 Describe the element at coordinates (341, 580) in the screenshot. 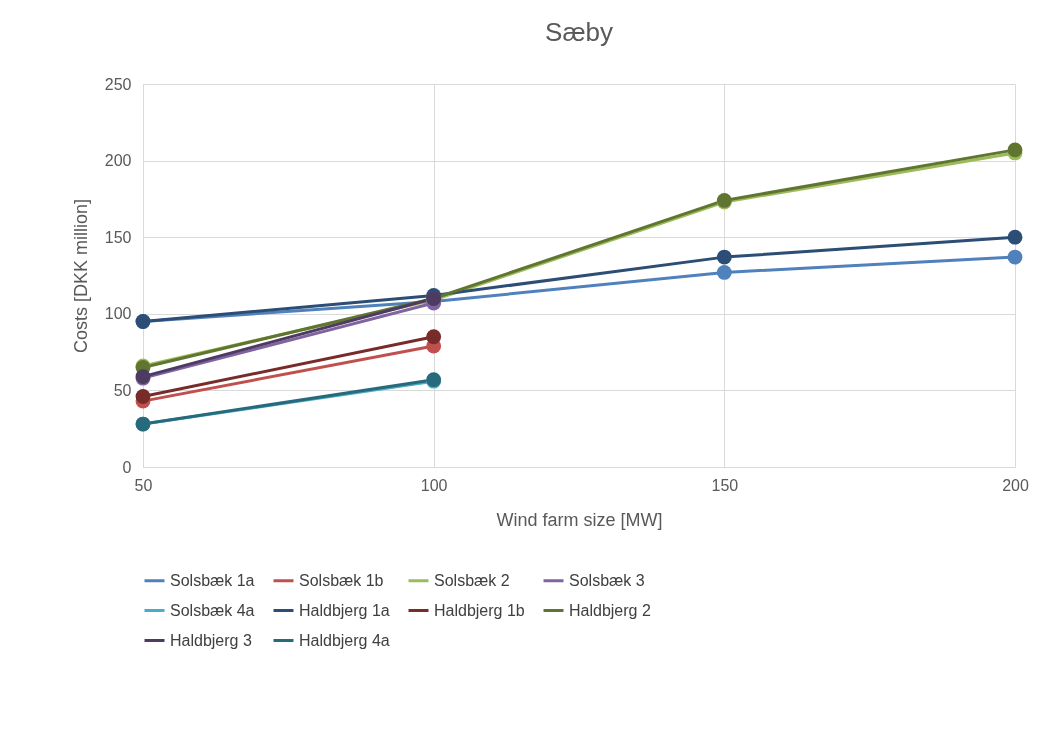

I see `legend-label: Solsbæk 1b` at that location.